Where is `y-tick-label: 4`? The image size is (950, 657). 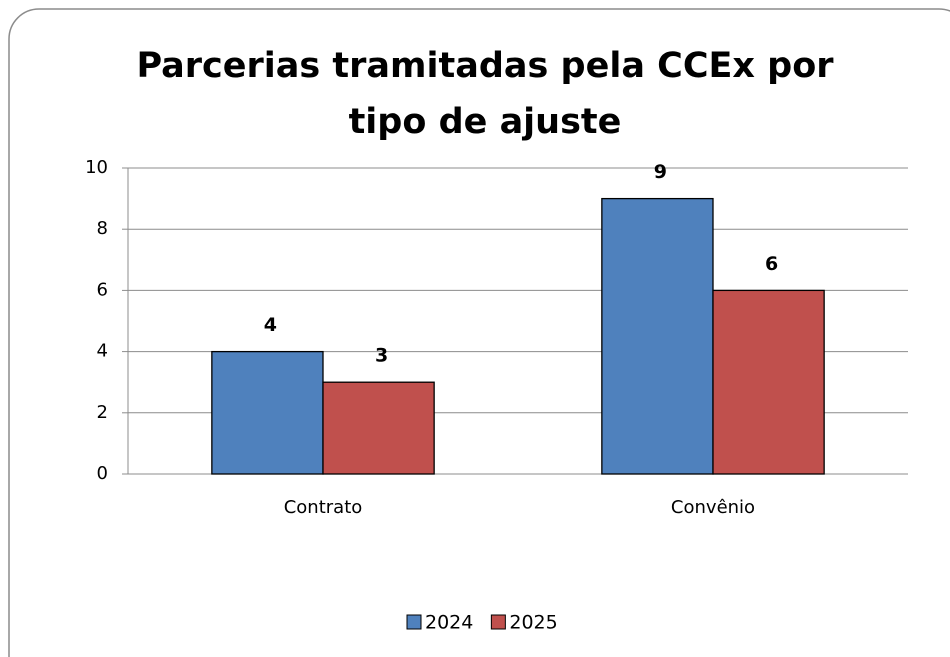
y-tick-label: 4 is located at coordinates (102, 351).